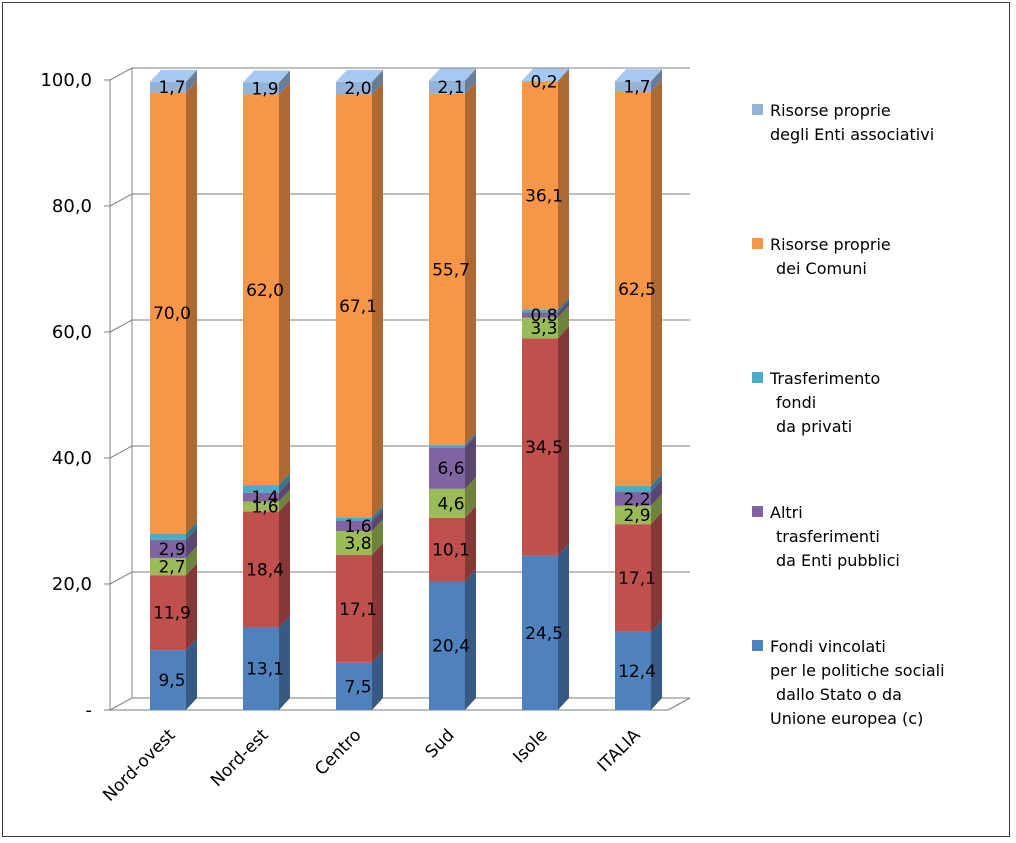 The image size is (1016, 843). Describe the element at coordinates (636, 500) in the screenshot. I see `data-label: 2,2` at that location.